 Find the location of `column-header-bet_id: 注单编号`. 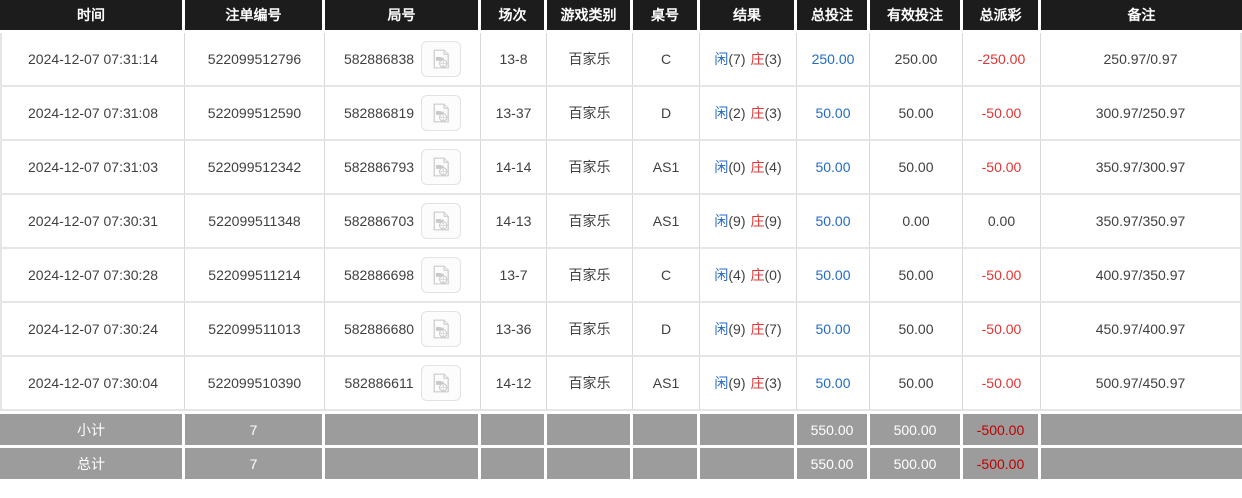

column-header-bet_id: 注单编号 is located at coordinates (255, 16).